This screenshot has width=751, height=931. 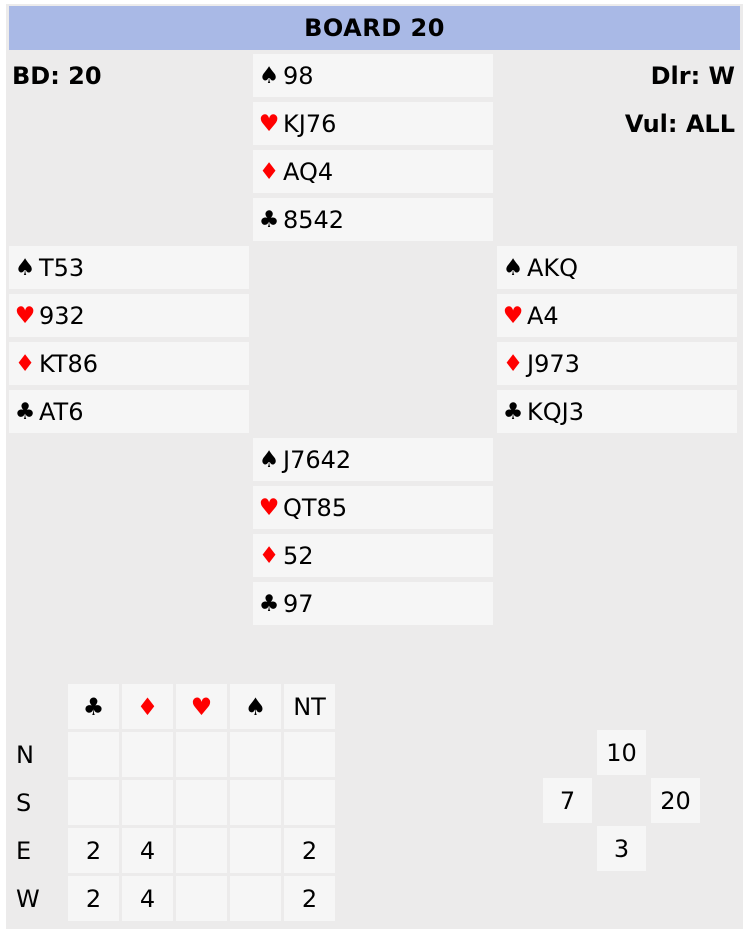 What do you see at coordinates (315, 507) in the screenshot?
I see `south-hearts-cards: QT85` at bounding box center [315, 507].